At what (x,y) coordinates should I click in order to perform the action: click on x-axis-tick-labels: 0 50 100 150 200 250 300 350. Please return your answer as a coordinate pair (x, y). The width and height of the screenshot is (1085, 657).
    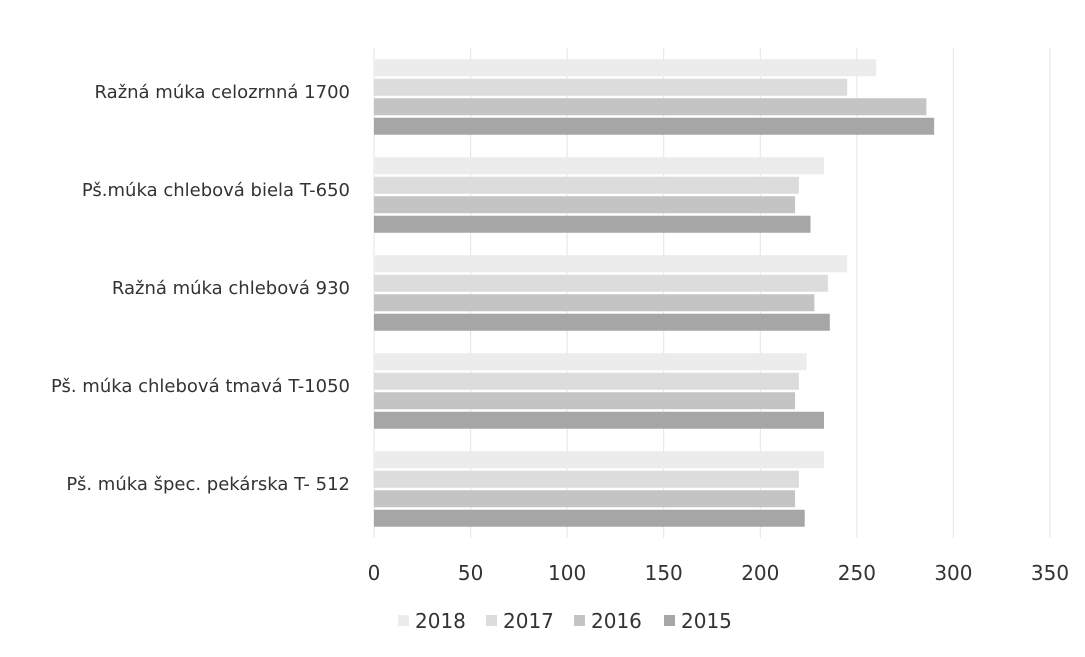
    Looking at the image, I should click on (718, 573).